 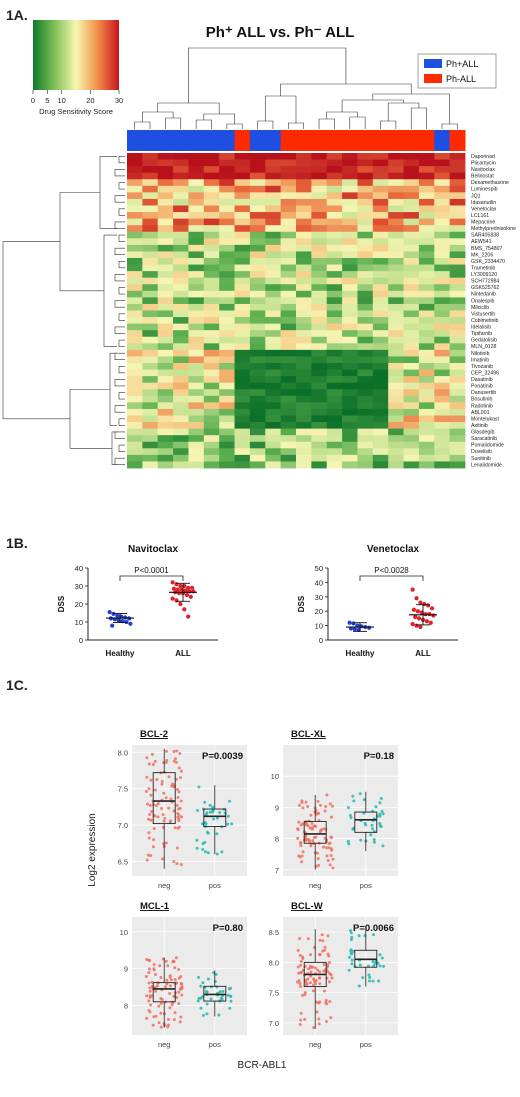 I want to click on row-label: Bosutinib, so click(x=481, y=400).